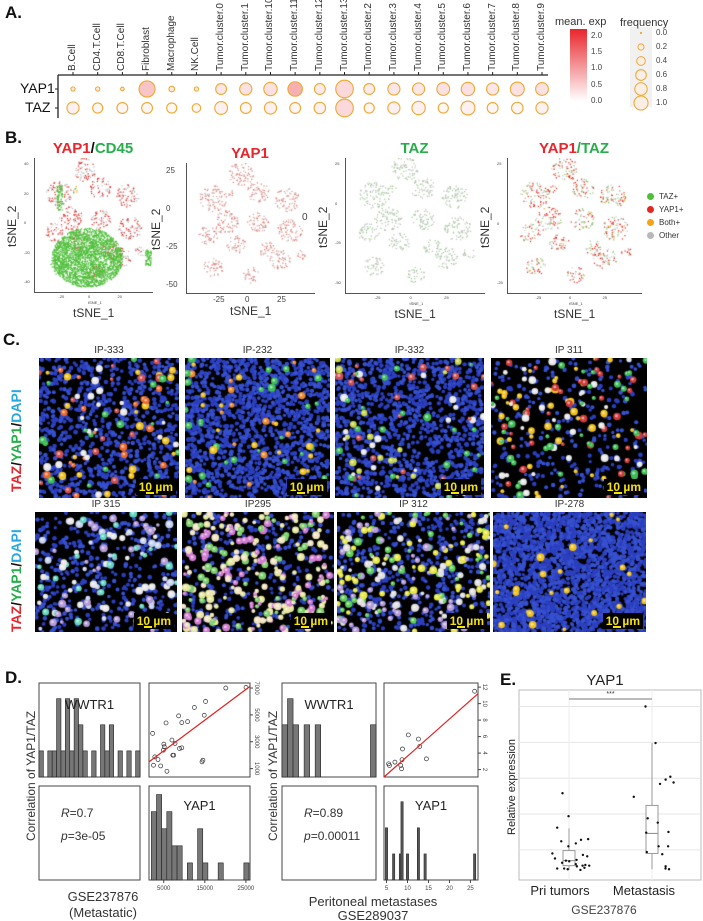  What do you see at coordinates (273, 775) in the screenshot?
I see `correlation-ylabel: Correlation of YAP1/TAZ` at bounding box center [273, 775].